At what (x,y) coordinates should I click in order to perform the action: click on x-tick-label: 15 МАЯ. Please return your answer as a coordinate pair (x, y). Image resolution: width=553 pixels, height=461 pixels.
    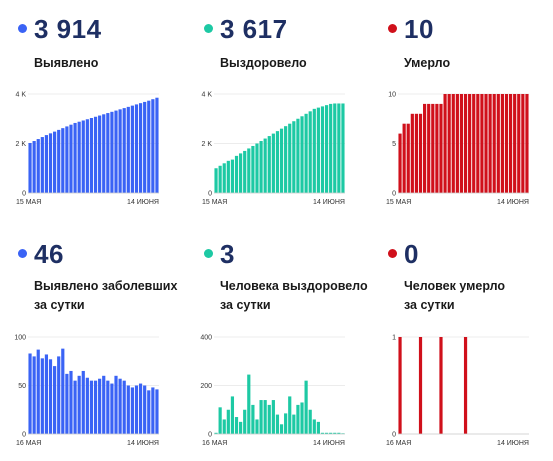
    Looking at the image, I should click on (214, 202).